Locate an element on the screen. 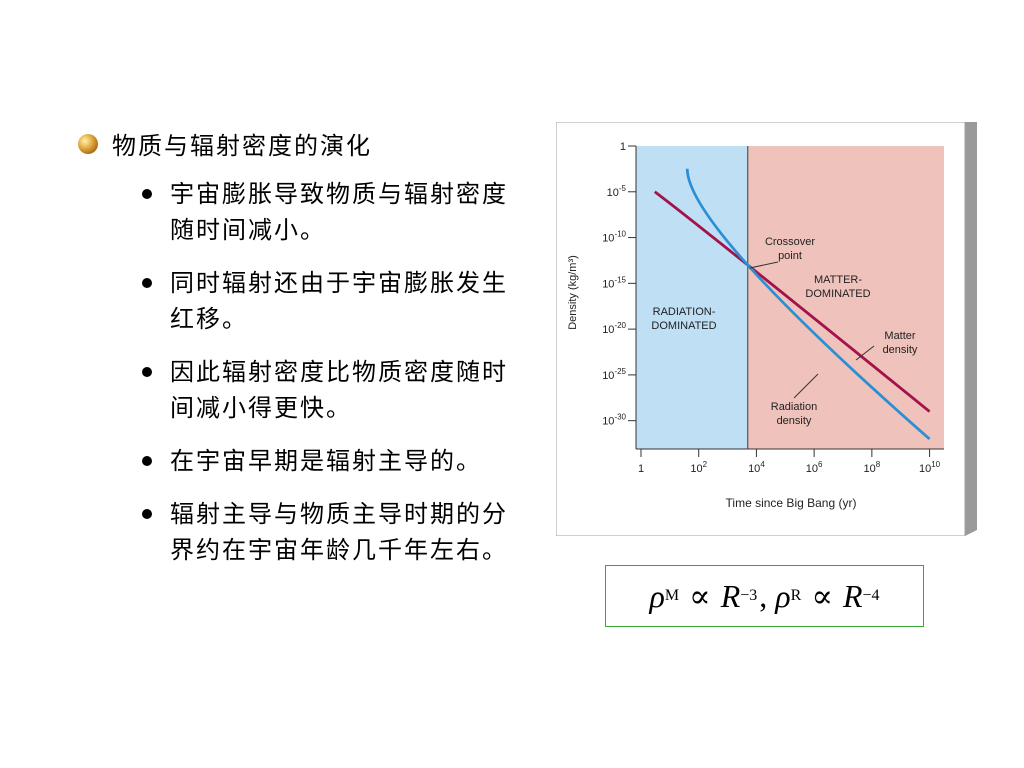  crossover-leader-line is located at coordinates (764, 265).